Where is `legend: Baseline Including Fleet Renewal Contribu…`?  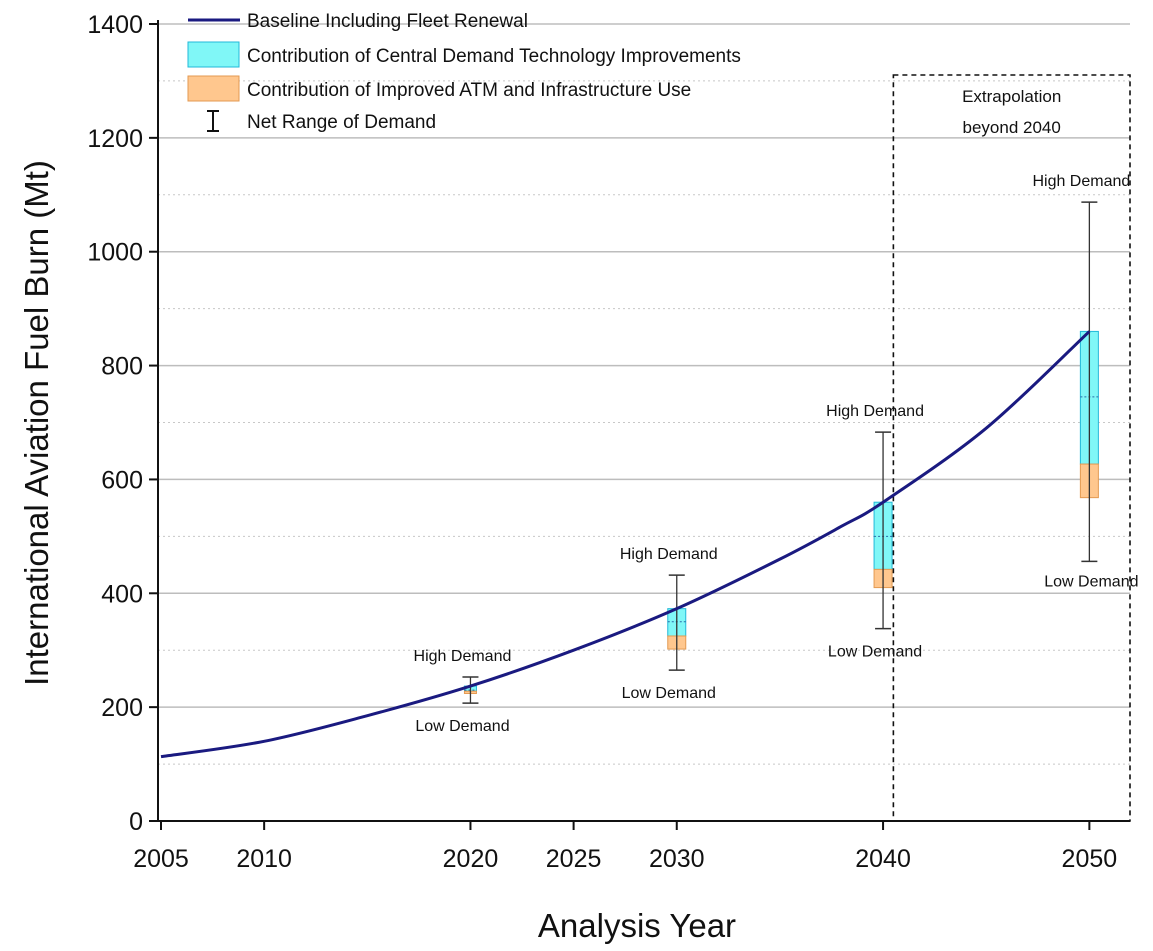 legend: Baseline Including Fleet Renewal Contribu… is located at coordinates (464, 72).